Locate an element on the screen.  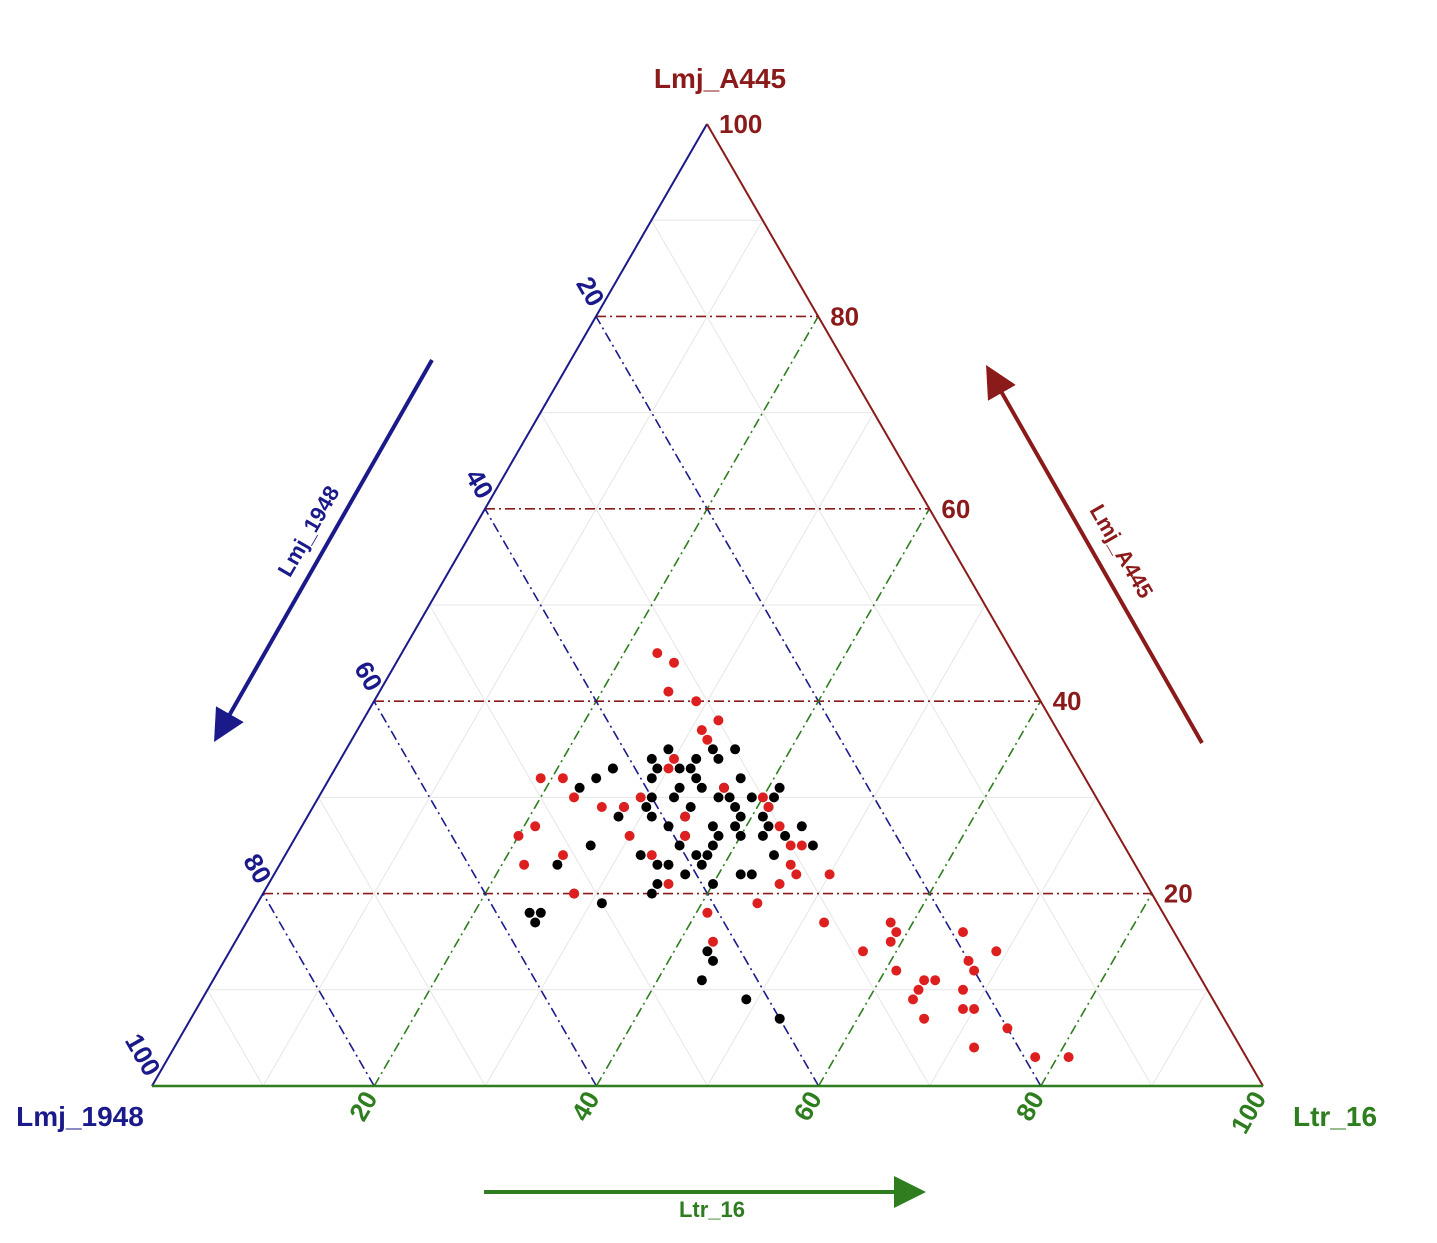
tick-label: 80 is located at coordinates (844, 316).